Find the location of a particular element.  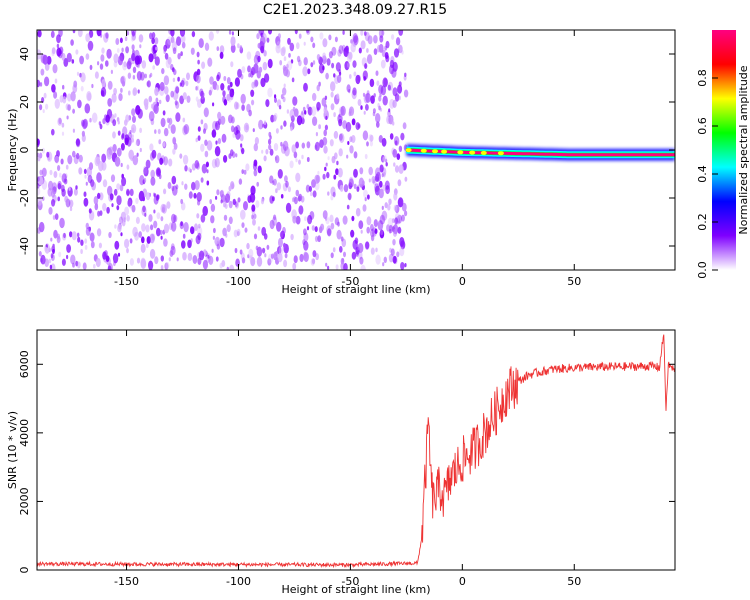

snr-xtick-label: -50 is located at coordinates (350, 581).